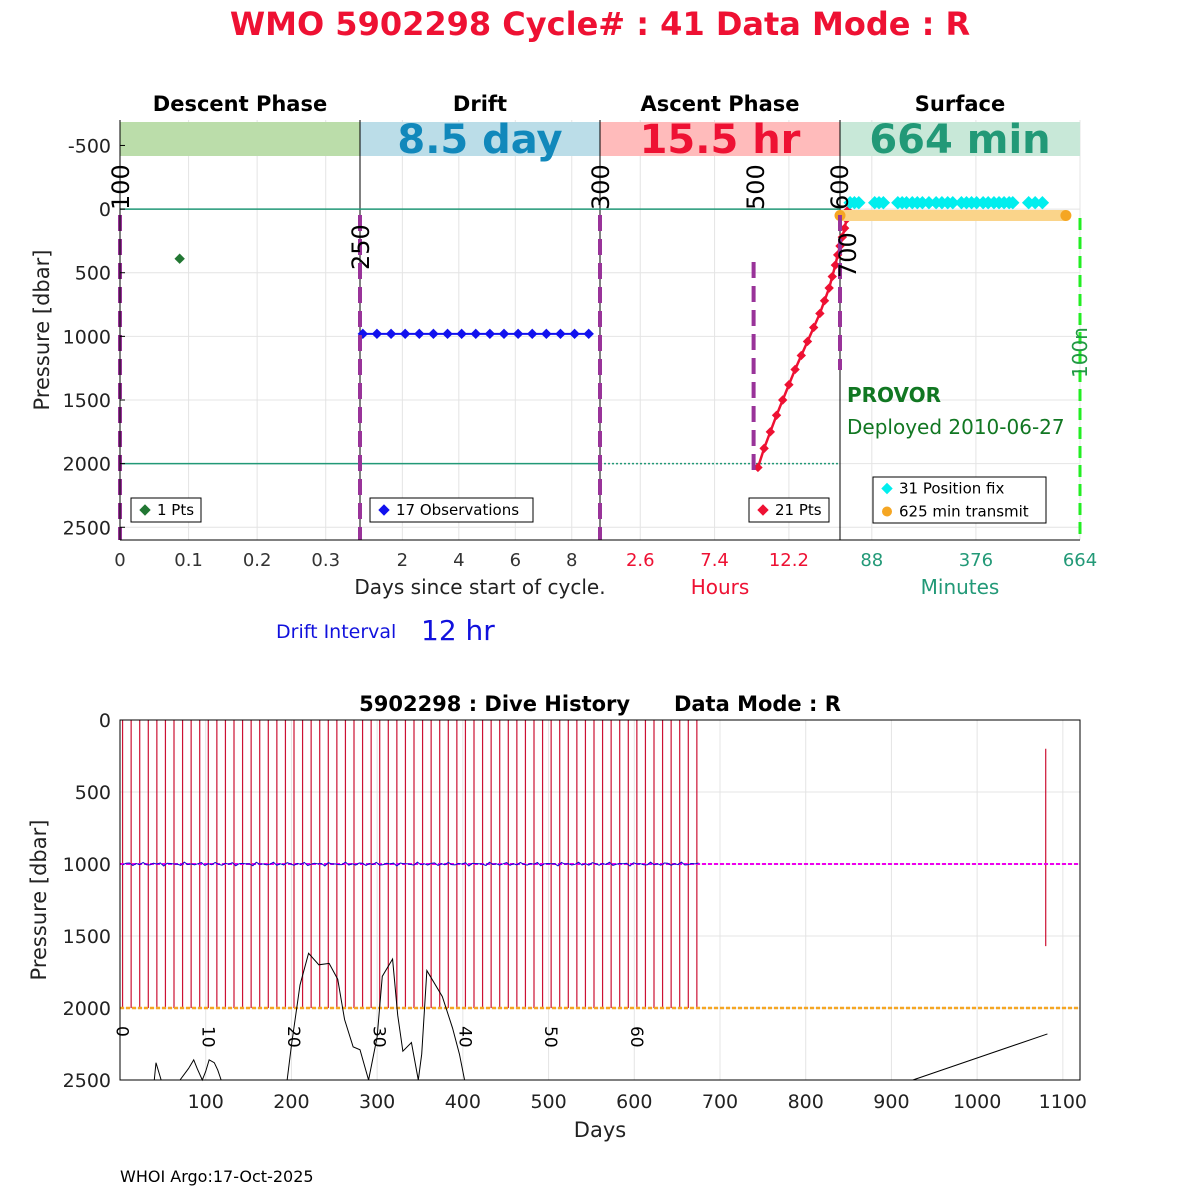 This screenshot has width=1200, height=1200. Describe the element at coordinates (257, 560) in the screenshot. I see `x-tick-label: 0.2` at that location.